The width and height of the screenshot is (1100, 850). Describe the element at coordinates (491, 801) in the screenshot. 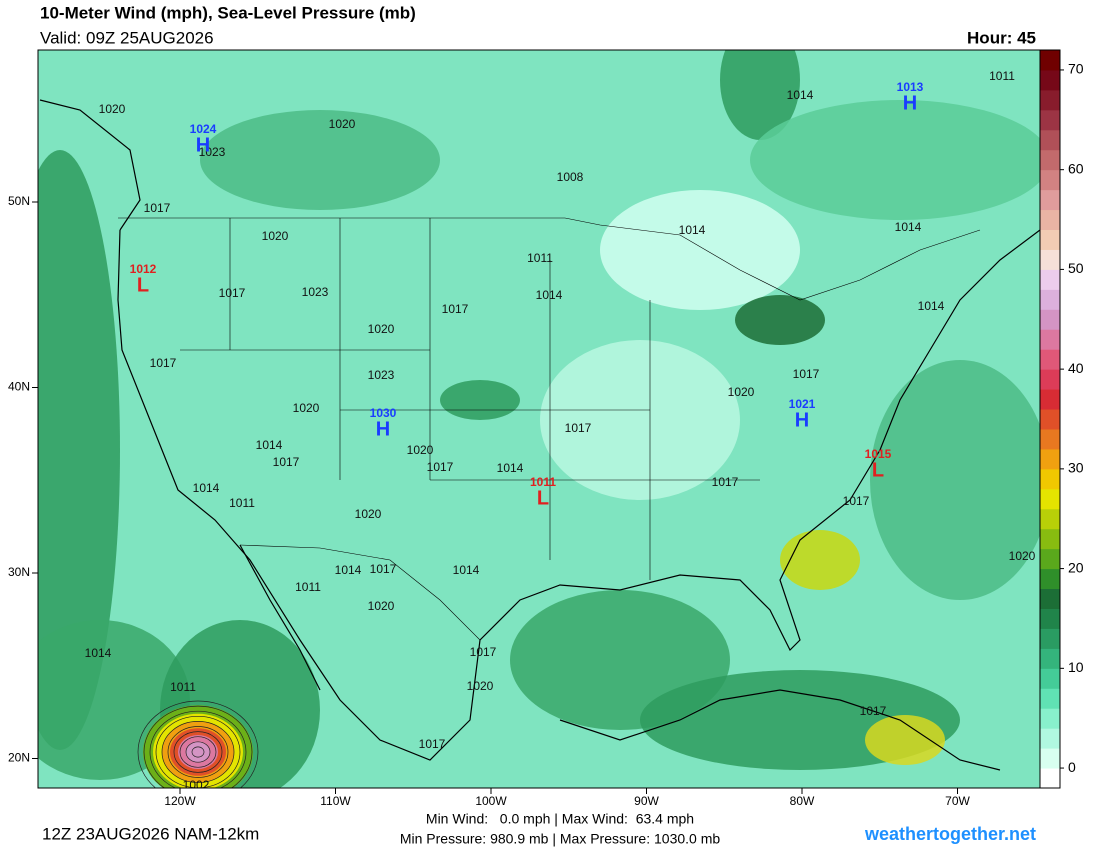

I see `lon-label: 100W` at that location.